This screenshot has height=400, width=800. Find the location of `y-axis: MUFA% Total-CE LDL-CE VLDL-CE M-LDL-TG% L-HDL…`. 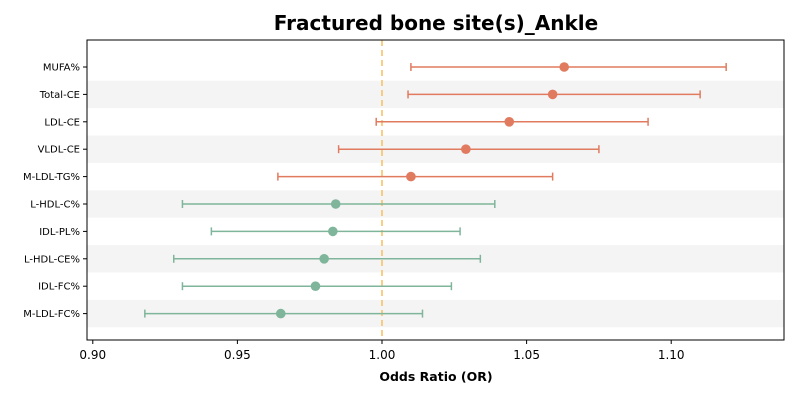

y-axis: MUFA% Total-CE LDL-CE VLDL-CE M-LDL-TG% L-HDL… is located at coordinates (55, 191).